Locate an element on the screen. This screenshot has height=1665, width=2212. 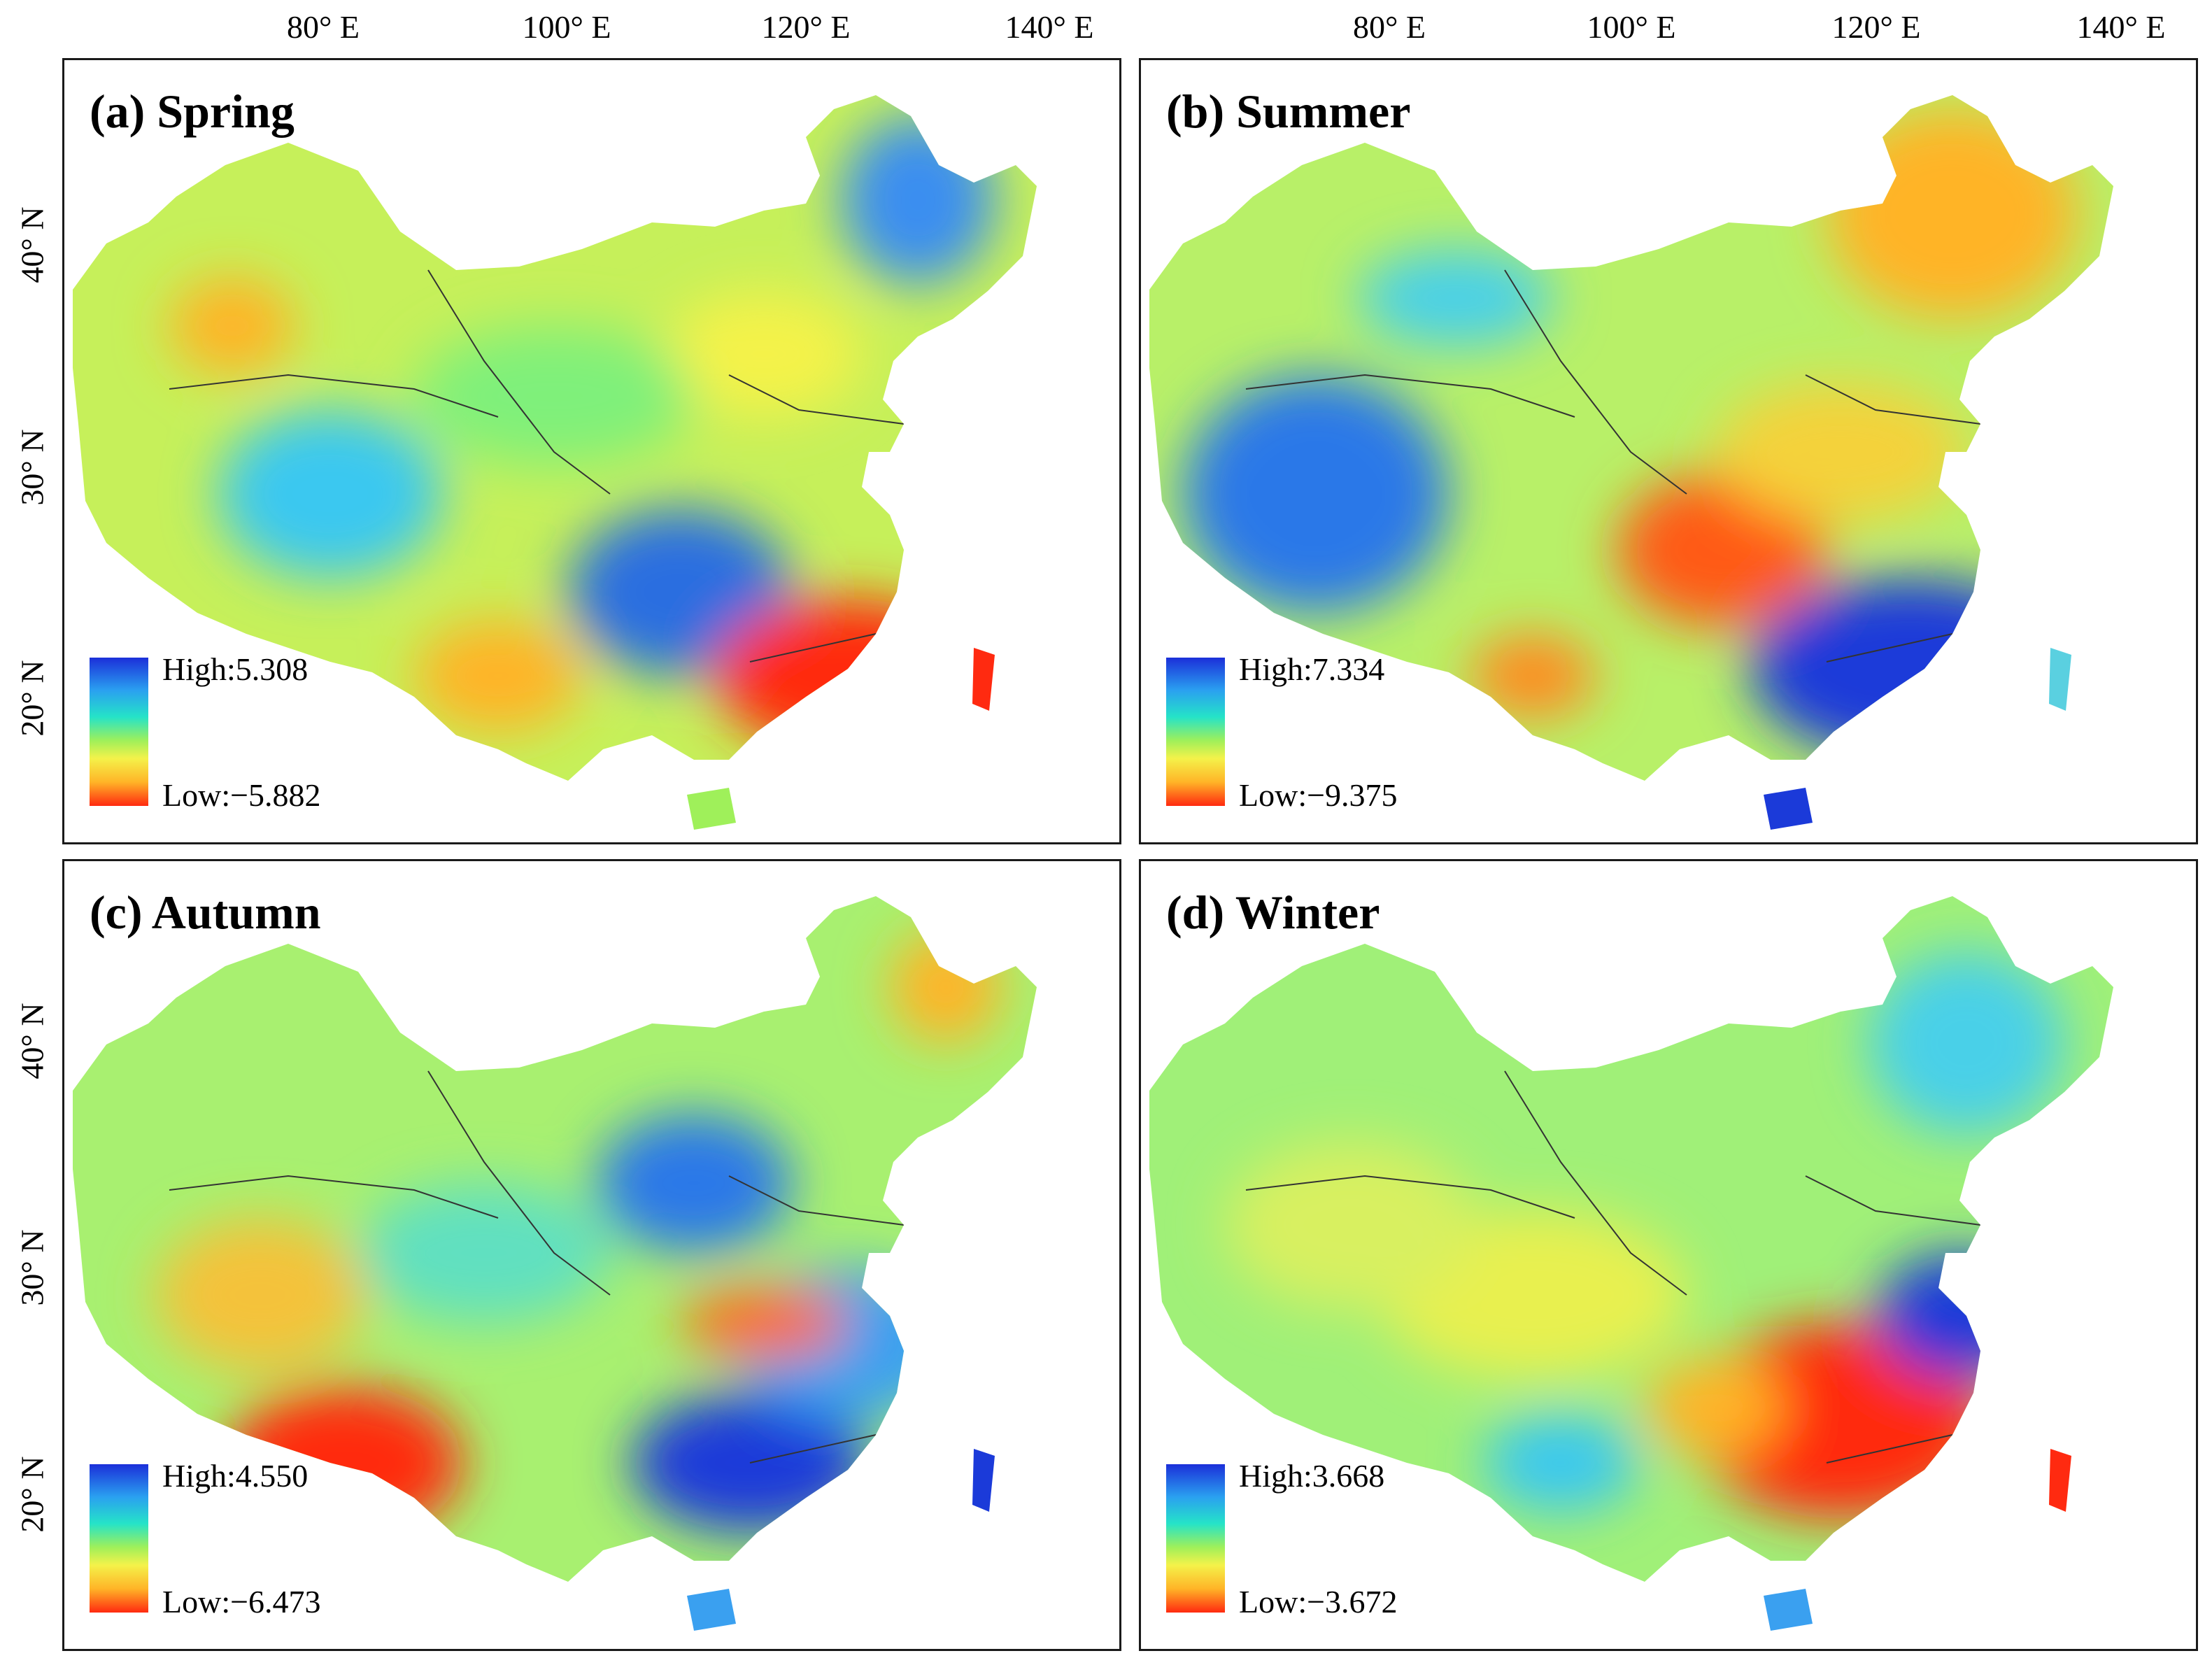
legend-low-label: Low:−9.375 is located at coordinates (1318, 795).